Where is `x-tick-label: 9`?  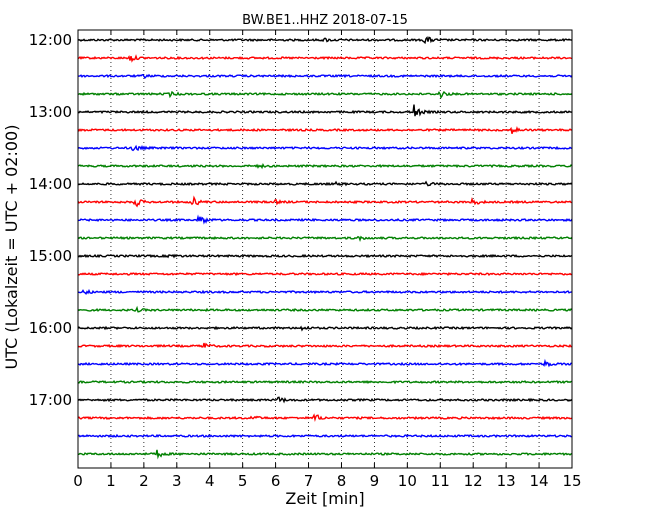 x-tick-label: 9 is located at coordinates (375, 481).